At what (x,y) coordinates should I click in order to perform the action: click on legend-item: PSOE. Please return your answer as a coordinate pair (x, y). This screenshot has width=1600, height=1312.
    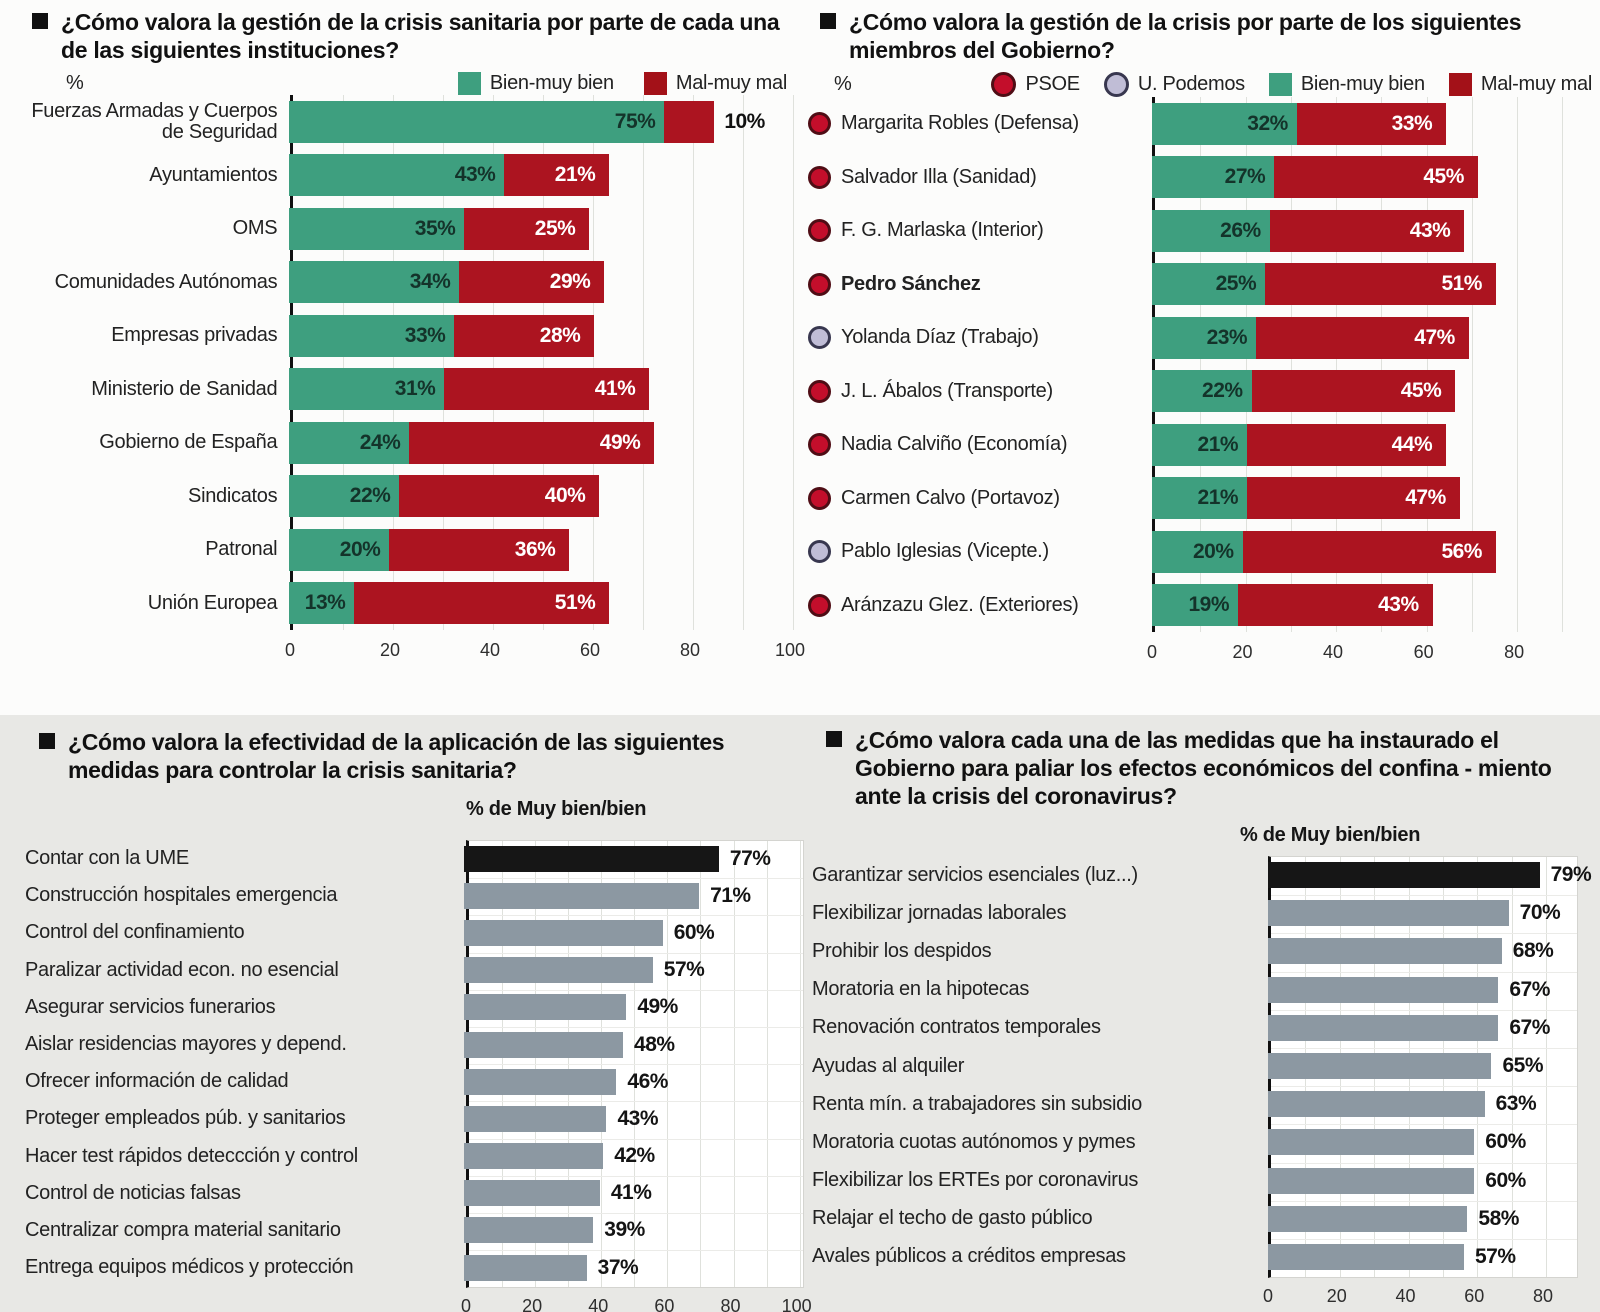
    Looking at the image, I should click on (1035, 85).